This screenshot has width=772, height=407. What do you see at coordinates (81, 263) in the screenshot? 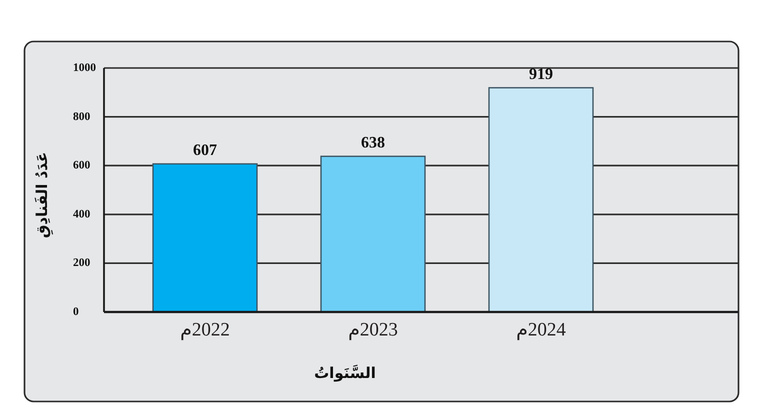
I see `y-tick-label: 200` at bounding box center [81, 263].